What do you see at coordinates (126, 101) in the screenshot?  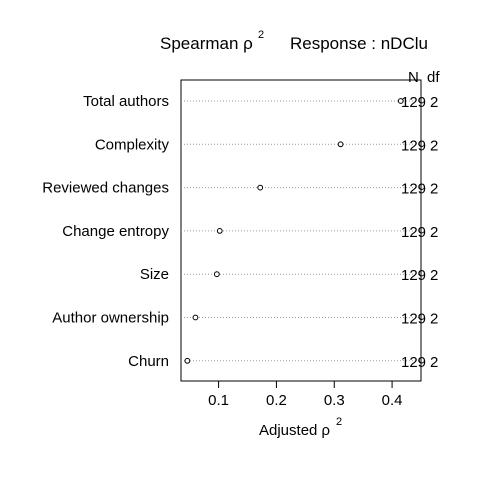 I see `row-label: Total authors` at bounding box center [126, 101].